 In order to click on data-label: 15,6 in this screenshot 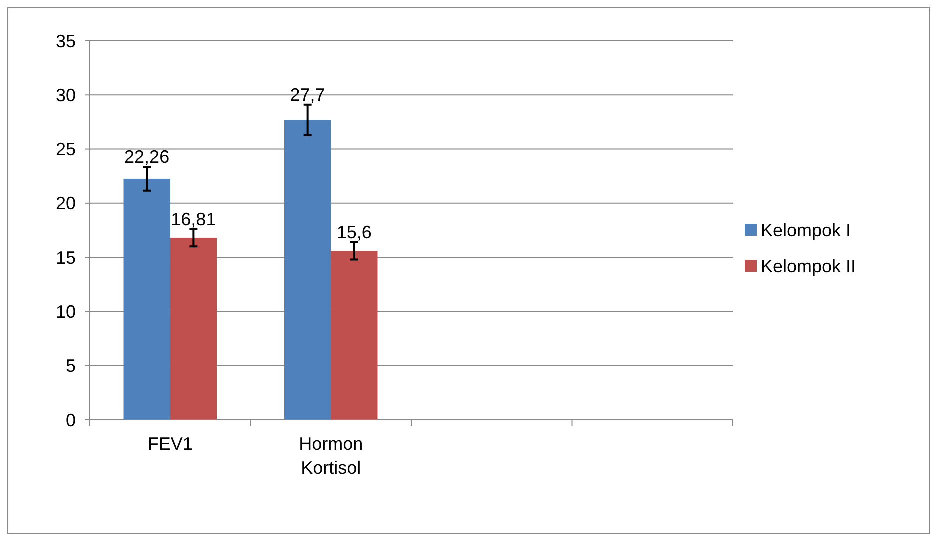, I will do `click(354, 232)`.